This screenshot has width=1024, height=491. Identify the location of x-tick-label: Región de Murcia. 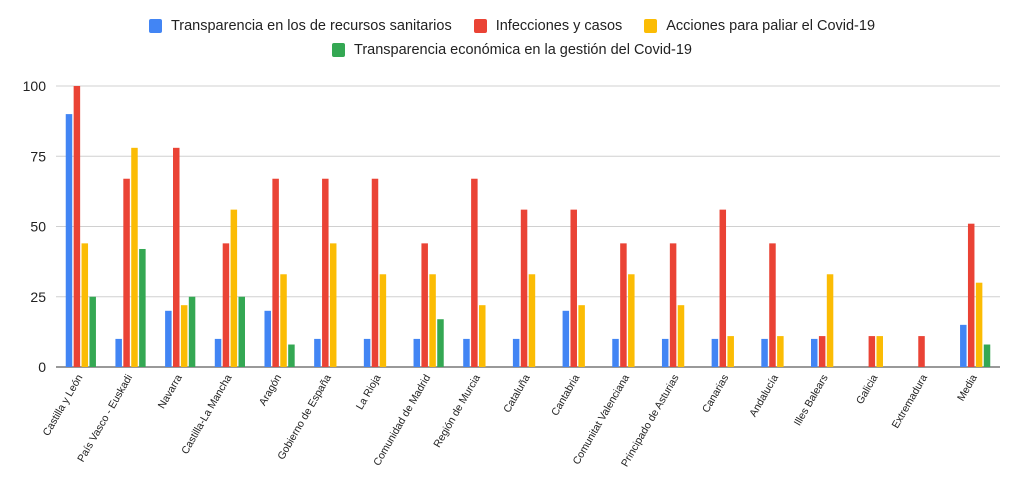
(457, 410).